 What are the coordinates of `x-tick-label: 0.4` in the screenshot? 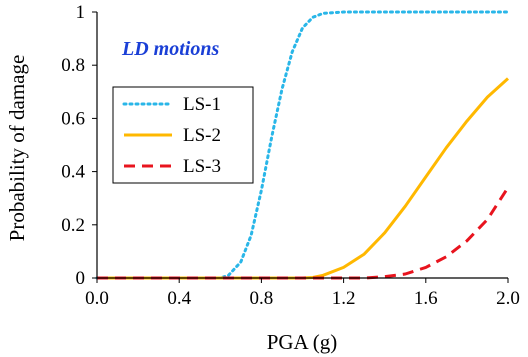 It's located at (179, 298).